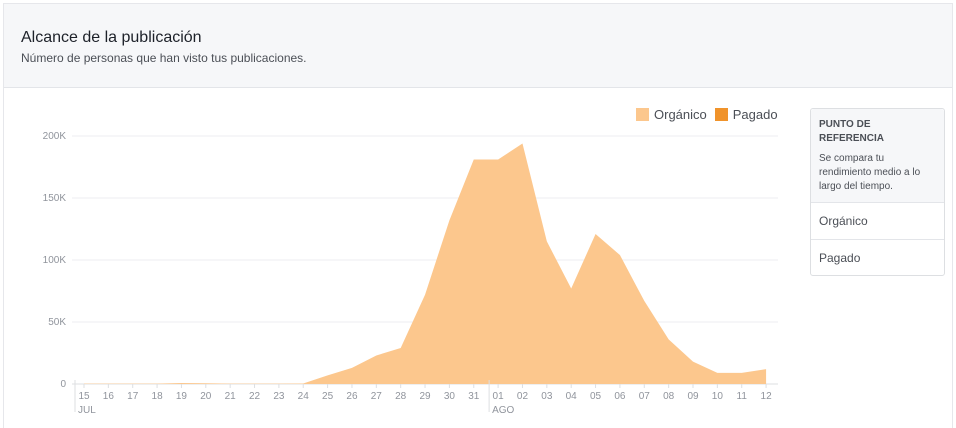 The width and height of the screenshot is (956, 428). I want to click on page-title: Alcance de la publicación, so click(111, 37).